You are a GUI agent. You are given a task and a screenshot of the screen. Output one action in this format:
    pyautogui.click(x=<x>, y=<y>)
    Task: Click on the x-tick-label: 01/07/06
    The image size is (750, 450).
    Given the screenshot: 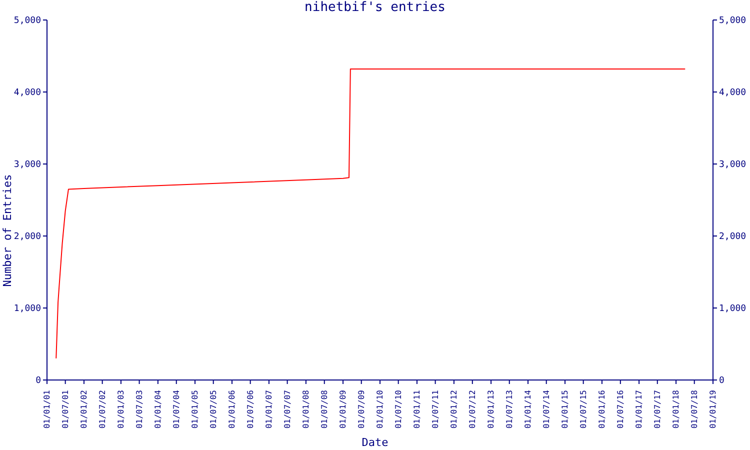 What is the action you would take?
    pyautogui.click(x=250, y=409)
    